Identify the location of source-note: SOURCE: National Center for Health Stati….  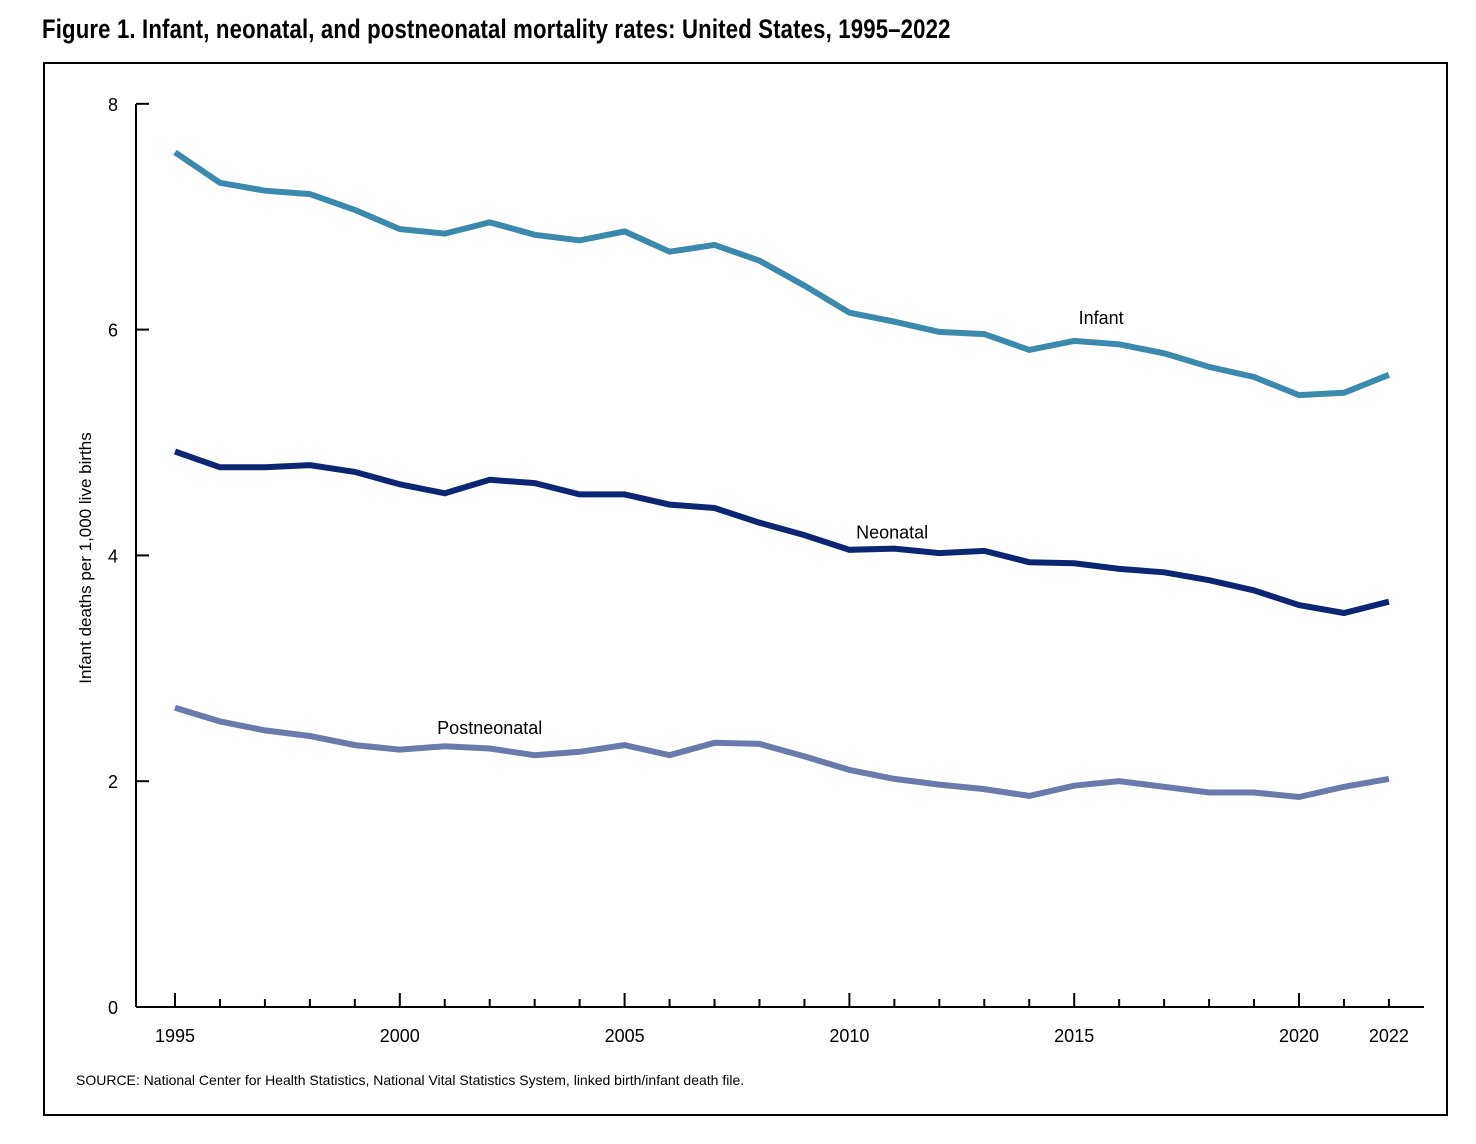
(410, 1080).